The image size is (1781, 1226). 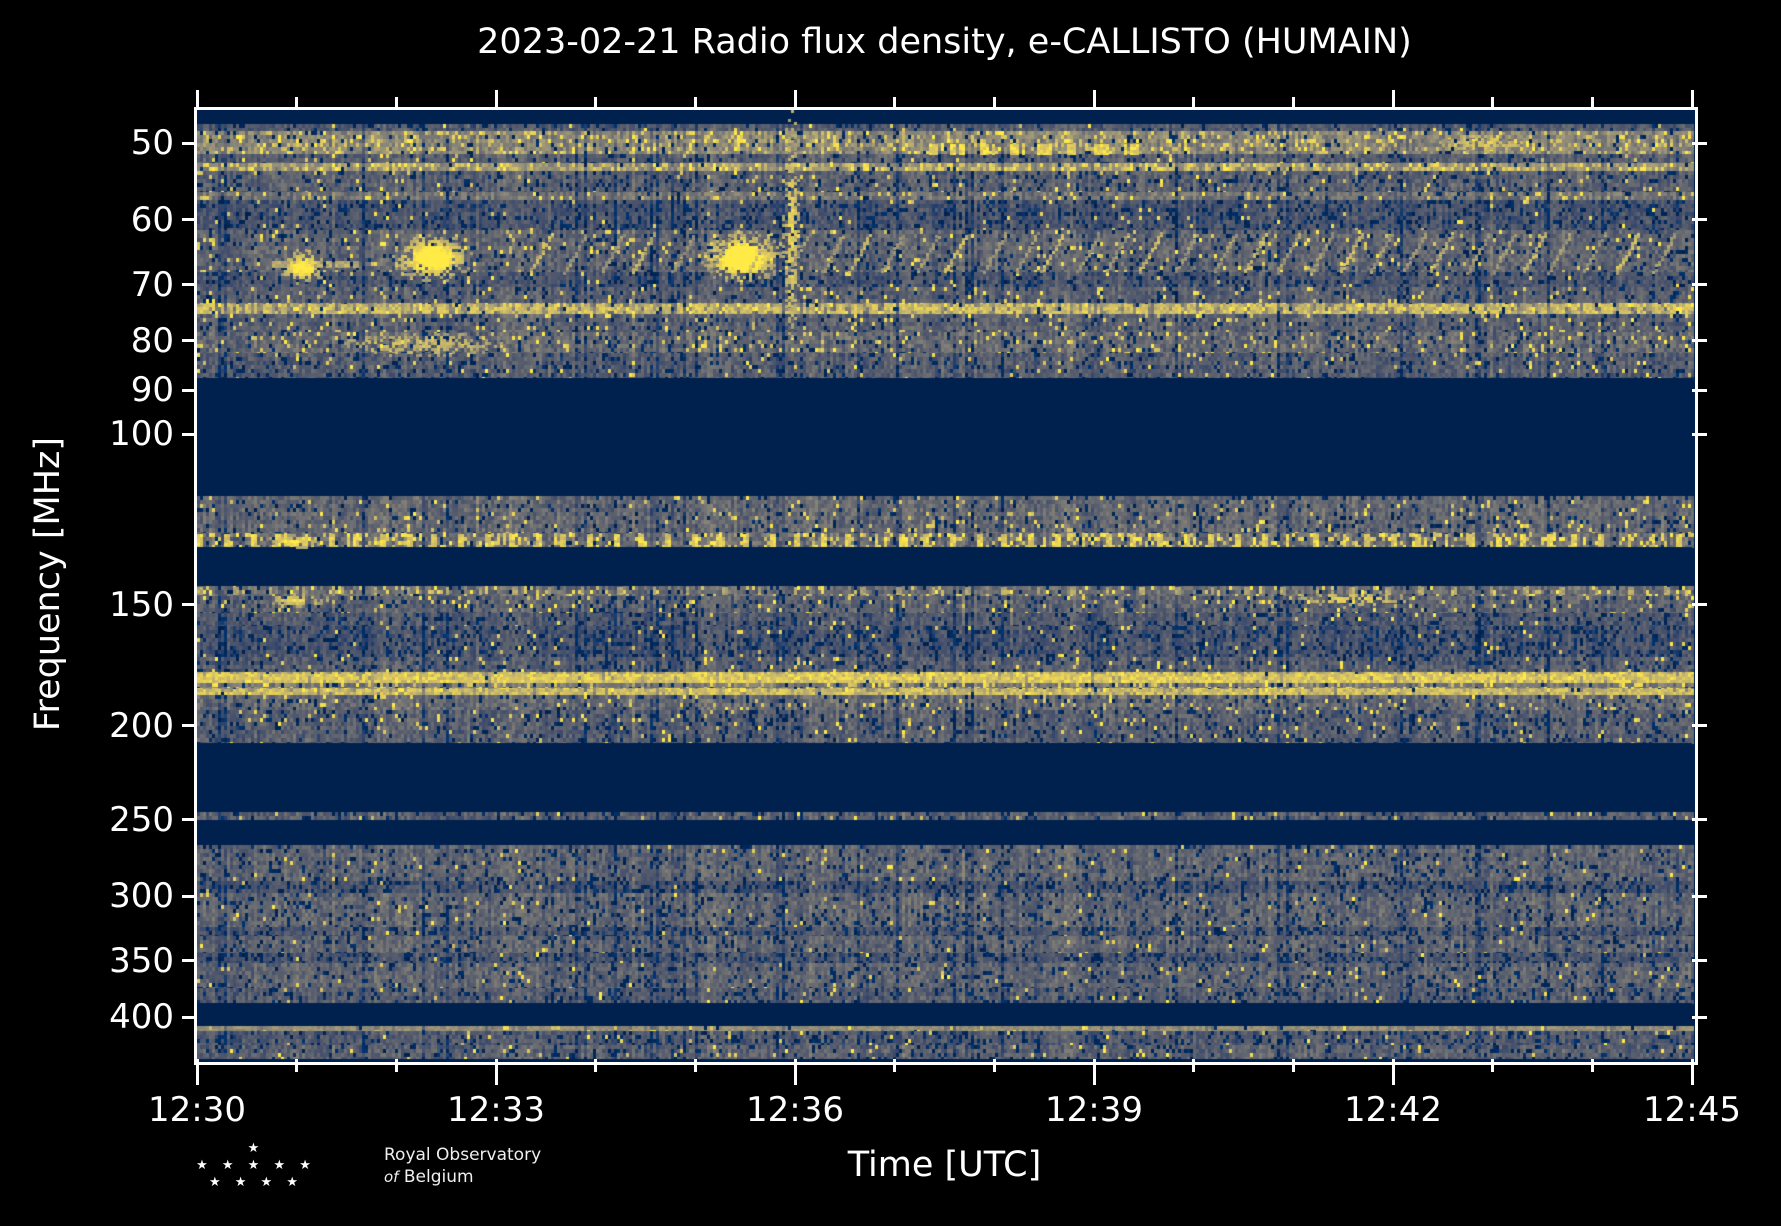 What do you see at coordinates (197, 1110) in the screenshot?
I see `x-tick-label: 12:30` at bounding box center [197, 1110].